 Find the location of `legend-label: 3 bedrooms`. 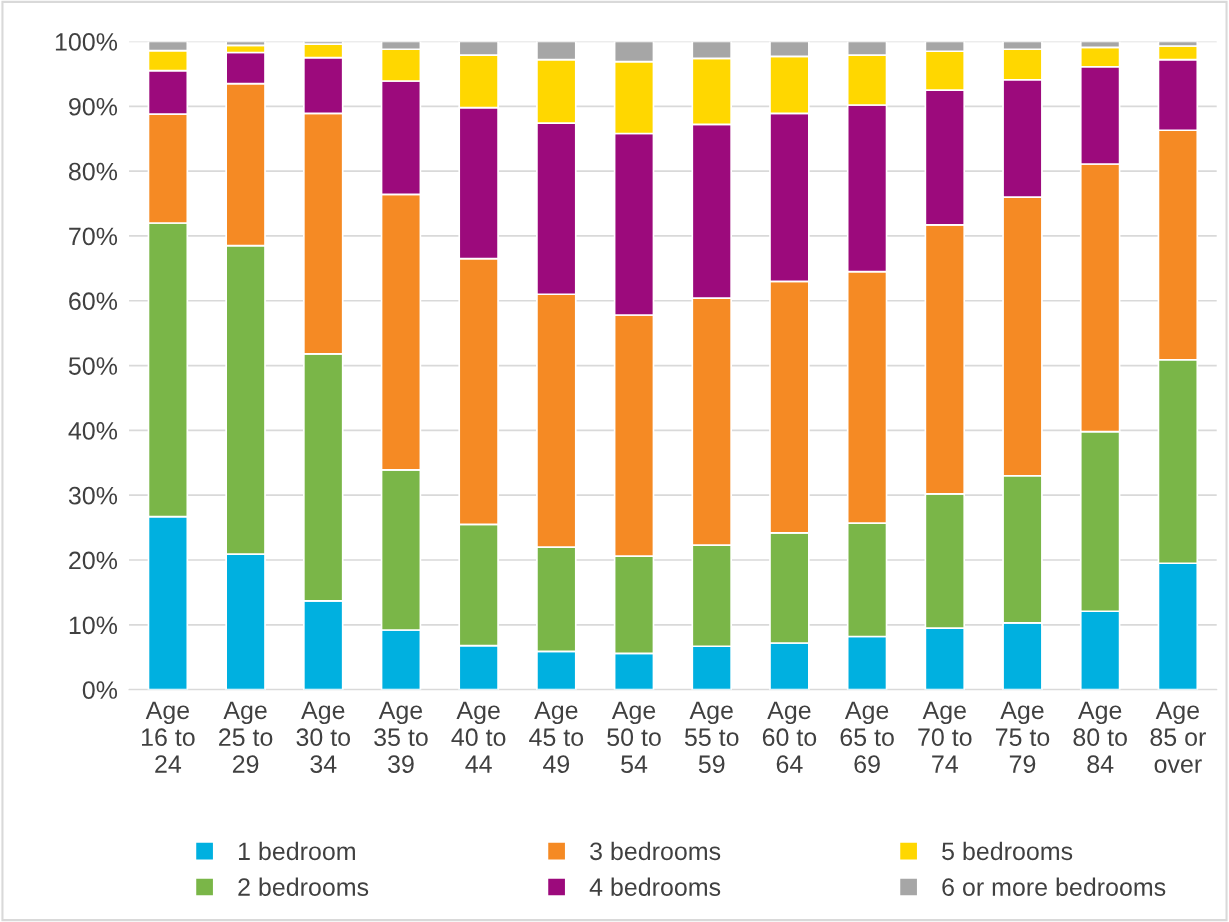

legend-label: 3 bedrooms is located at coordinates (655, 851).